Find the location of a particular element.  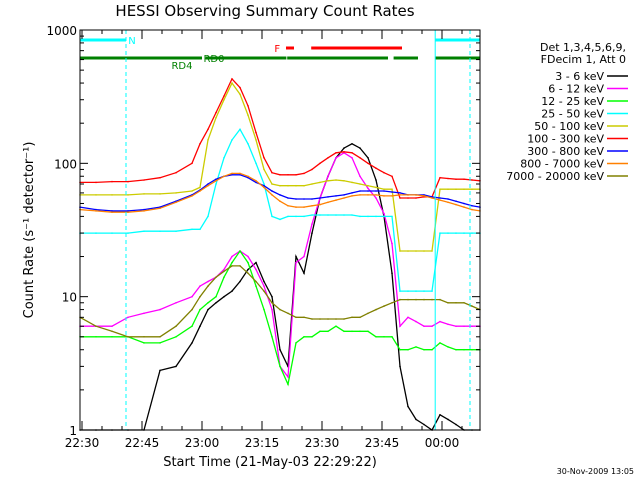

x-tick-label: 23:15 is located at coordinates (262, 443).